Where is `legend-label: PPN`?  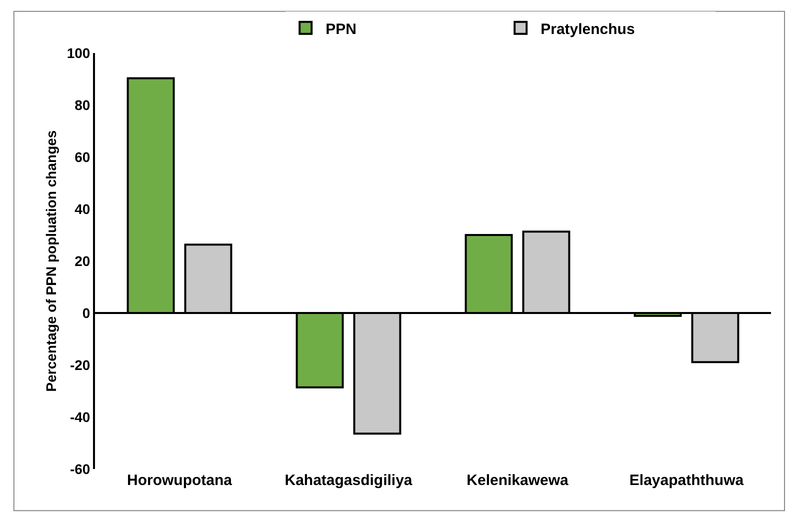 legend-label: PPN is located at coordinates (341, 29).